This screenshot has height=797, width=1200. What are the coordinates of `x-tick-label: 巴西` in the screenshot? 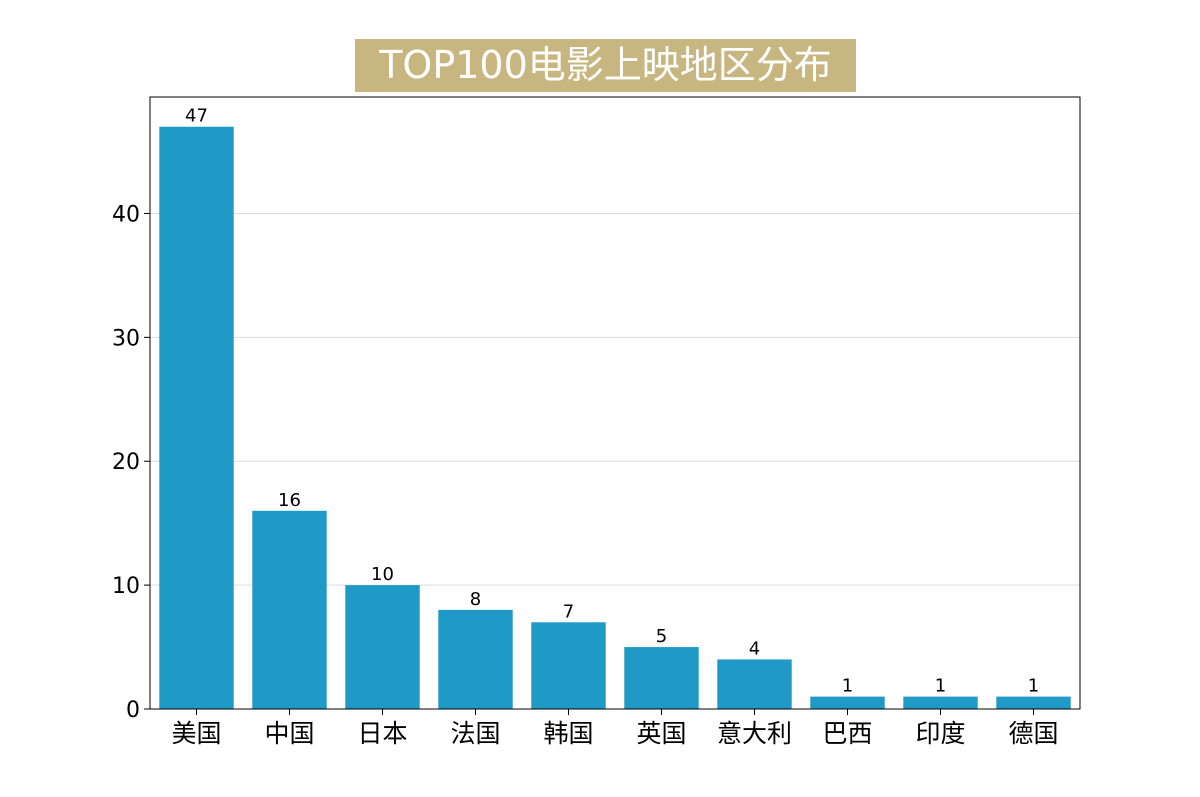 It's located at (847, 733).